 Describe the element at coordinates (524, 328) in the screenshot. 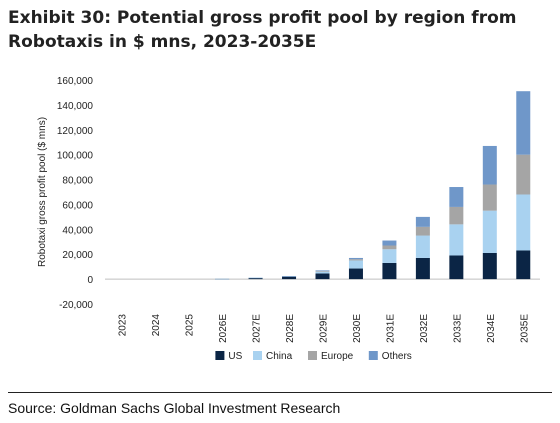

I see `x-tick-label: 2035E` at that location.